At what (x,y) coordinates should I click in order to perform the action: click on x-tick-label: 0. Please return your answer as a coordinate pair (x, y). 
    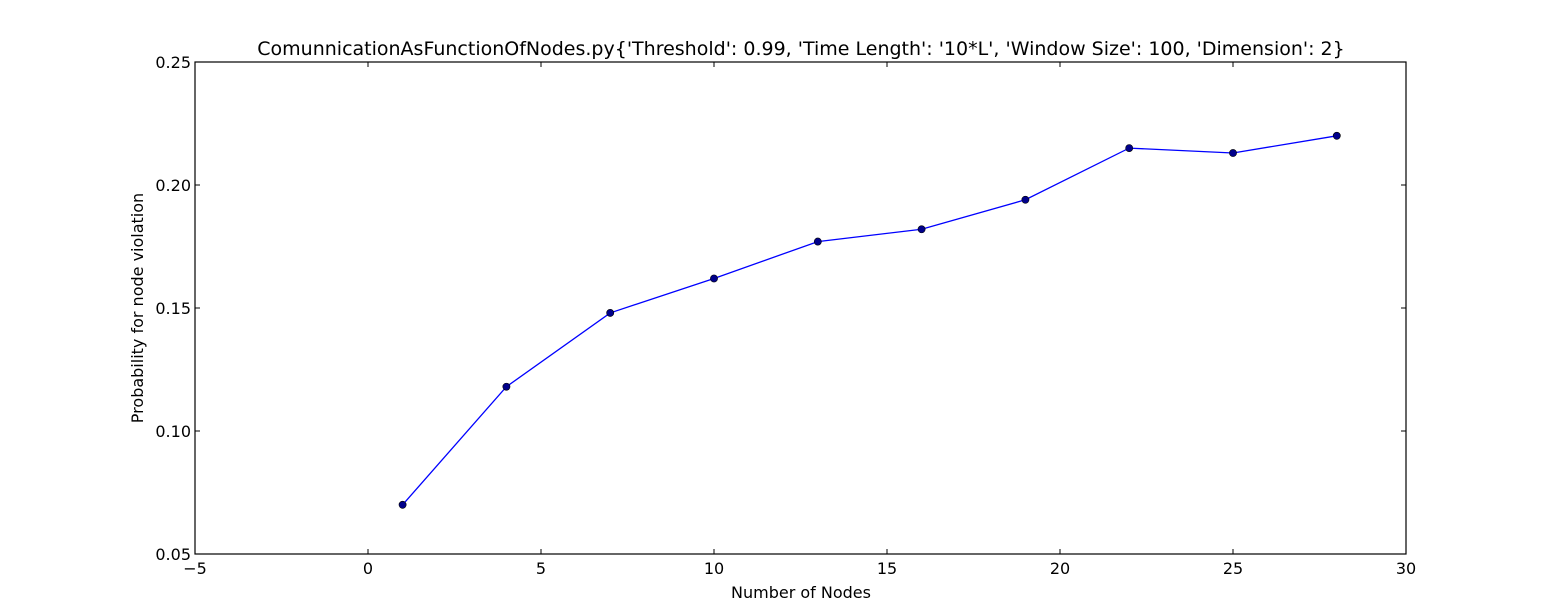
    Looking at the image, I should click on (368, 568).